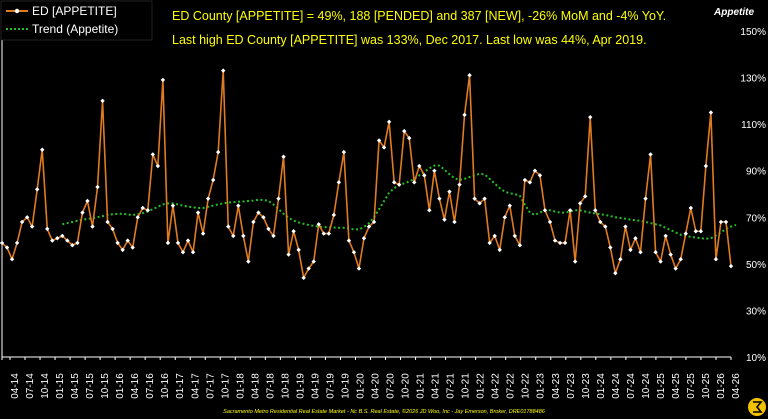 This screenshot has width=768, height=419. What do you see at coordinates (195, 386) in the screenshot?
I see `x-tick-label: 04-17` at bounding box center [195, 386].